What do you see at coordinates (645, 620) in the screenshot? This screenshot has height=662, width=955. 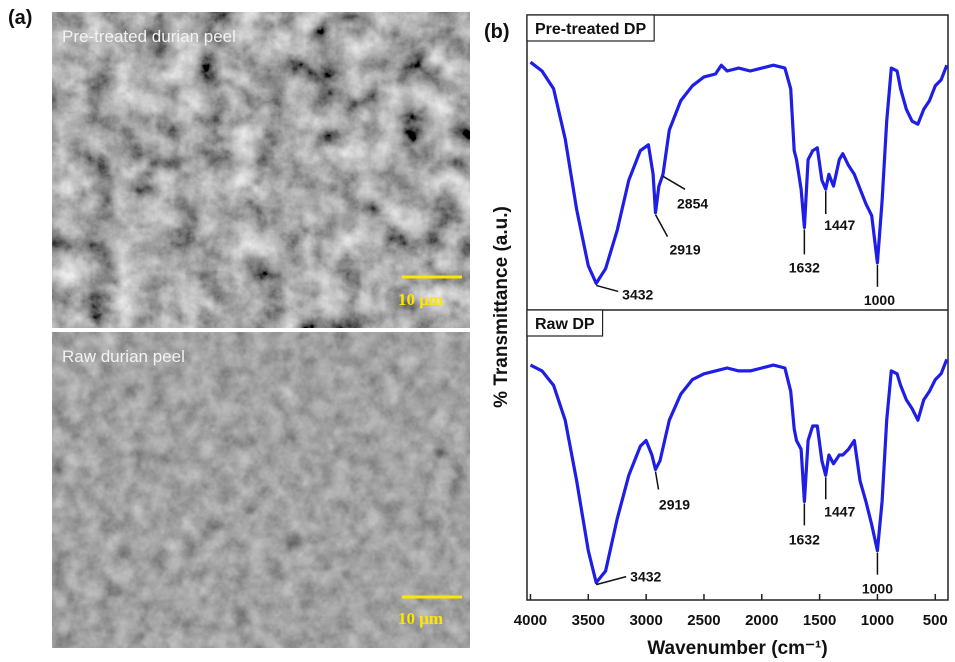 I see `x-tick-label: 3000` at bounding box center [645, 620].